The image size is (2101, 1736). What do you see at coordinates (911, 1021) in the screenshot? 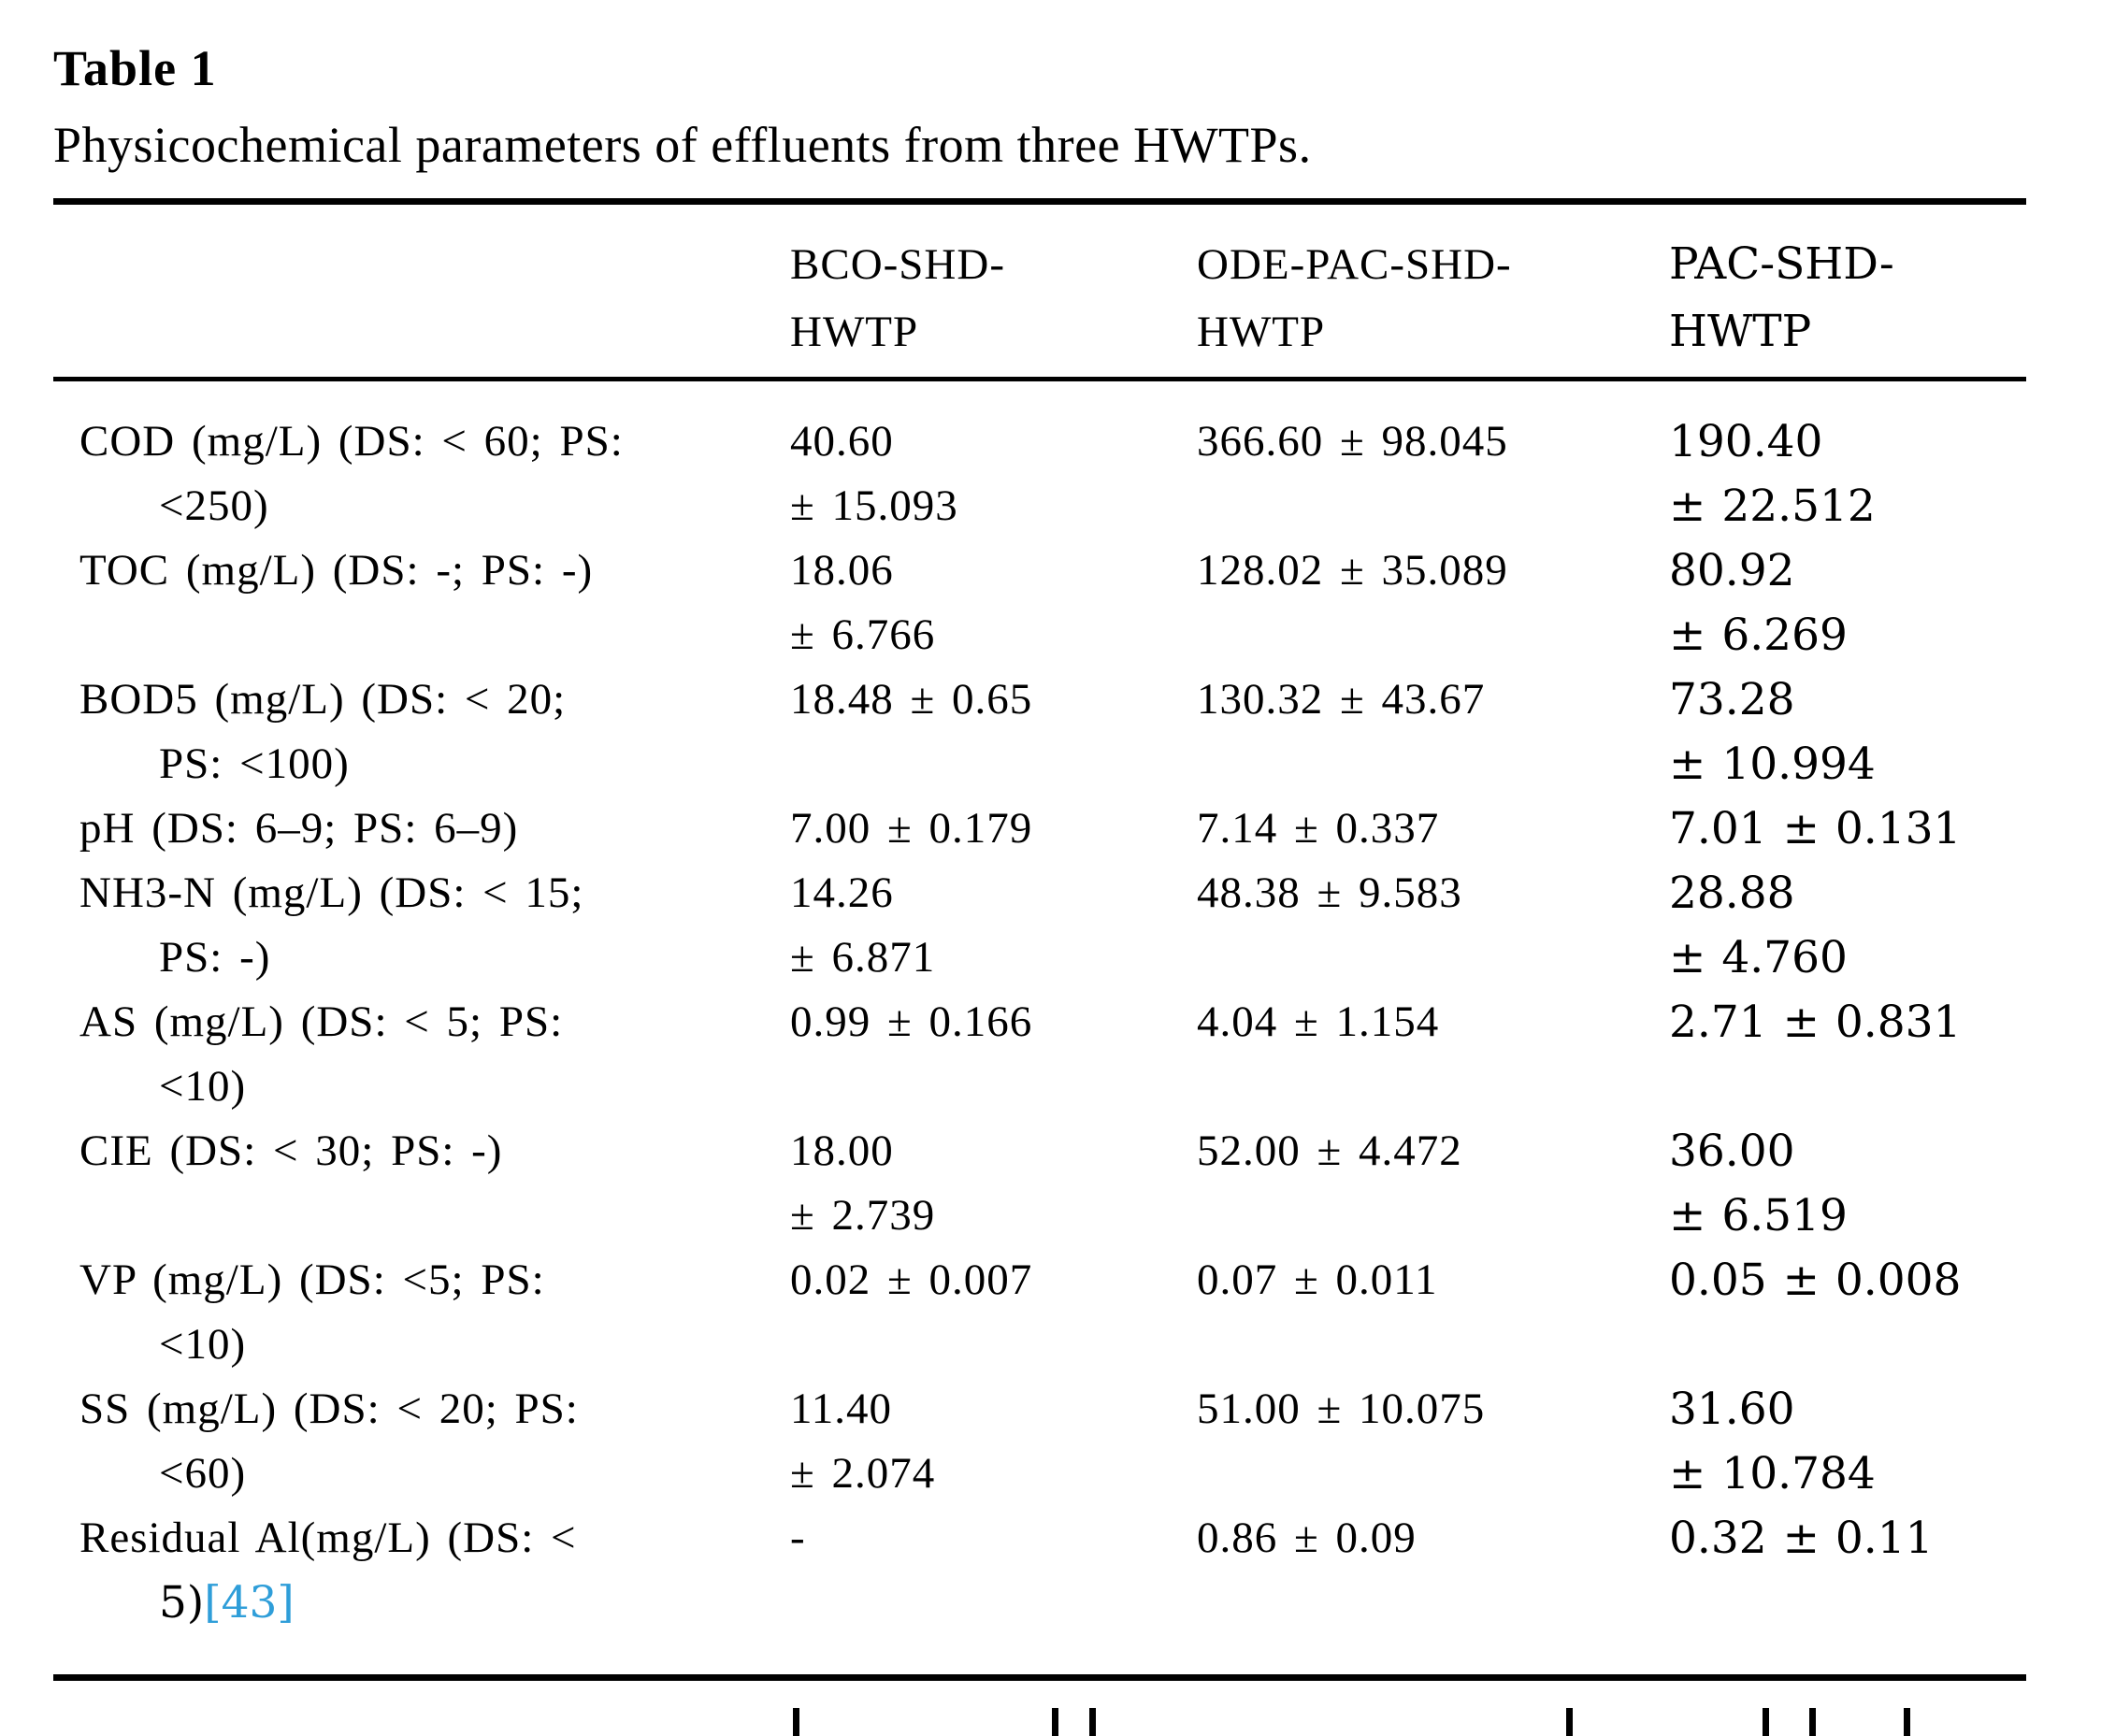
I see `cell-line: 0.99 ± 0.166` at bounding box center [911, 1021].